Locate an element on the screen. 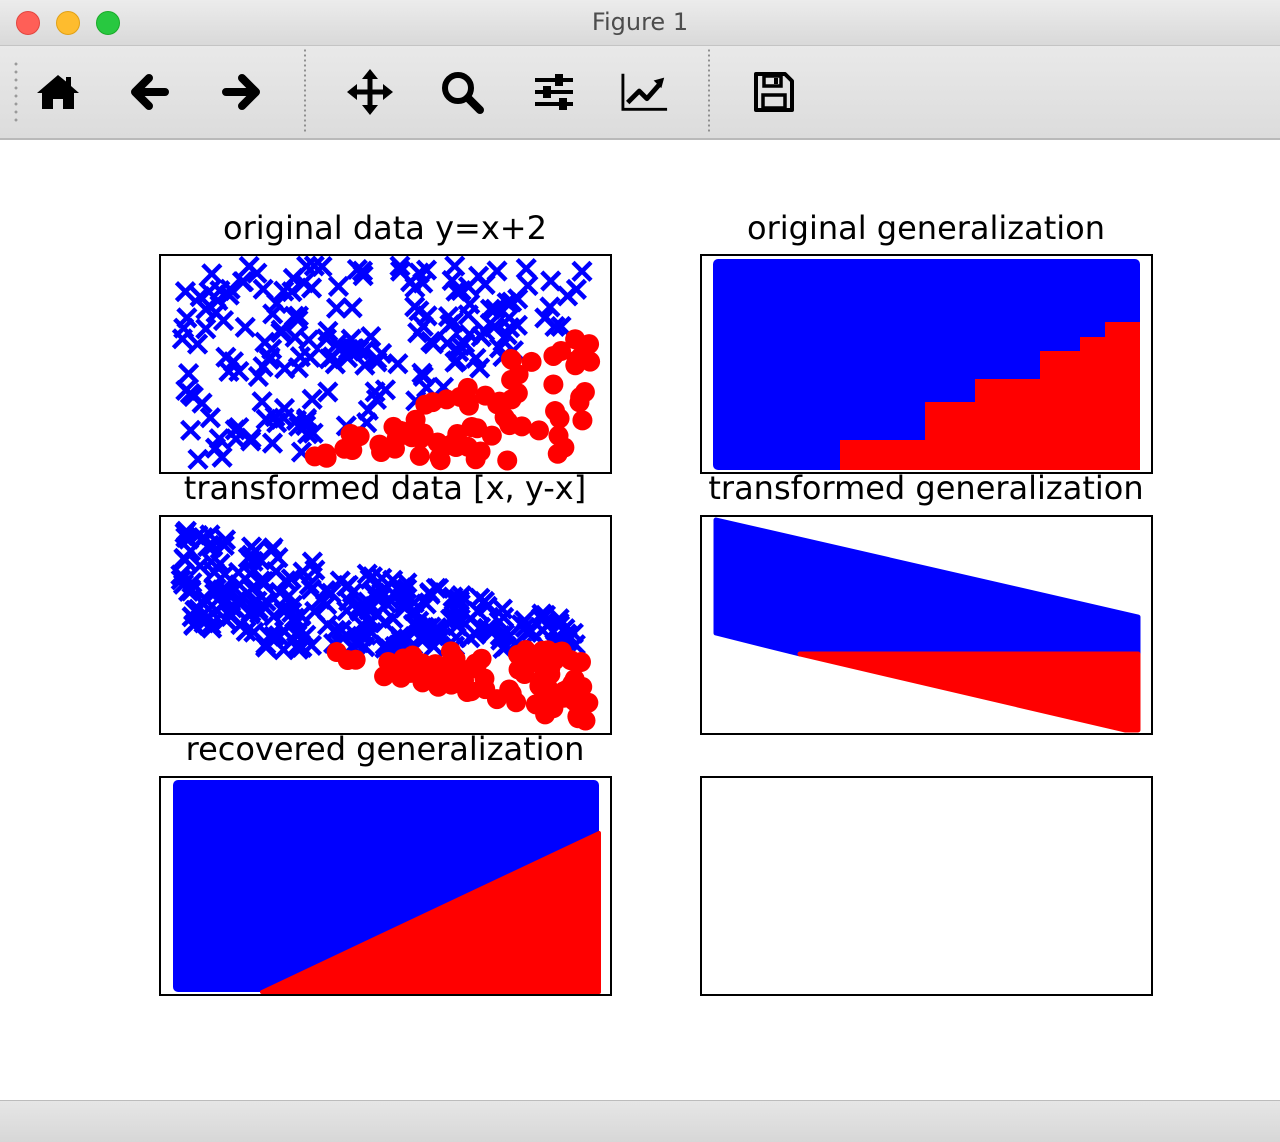 Image resolution: width=1280 pixels, height=1142 pixels. subplot-title: recovered generalization is located at coordinates (385, 749).